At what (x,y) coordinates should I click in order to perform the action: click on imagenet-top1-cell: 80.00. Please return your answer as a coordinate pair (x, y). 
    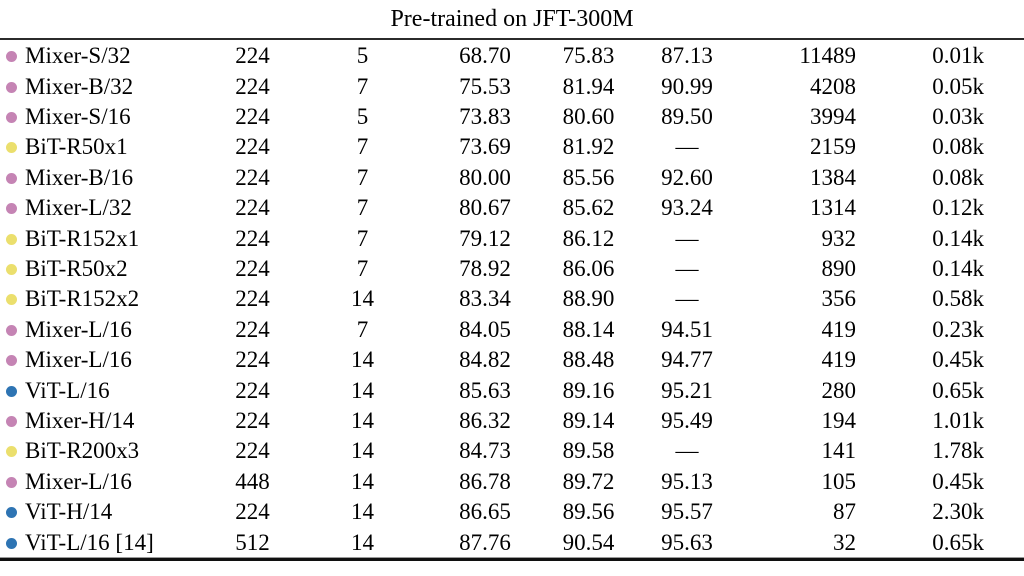
    Looking at the image, I should click on (485, 177).